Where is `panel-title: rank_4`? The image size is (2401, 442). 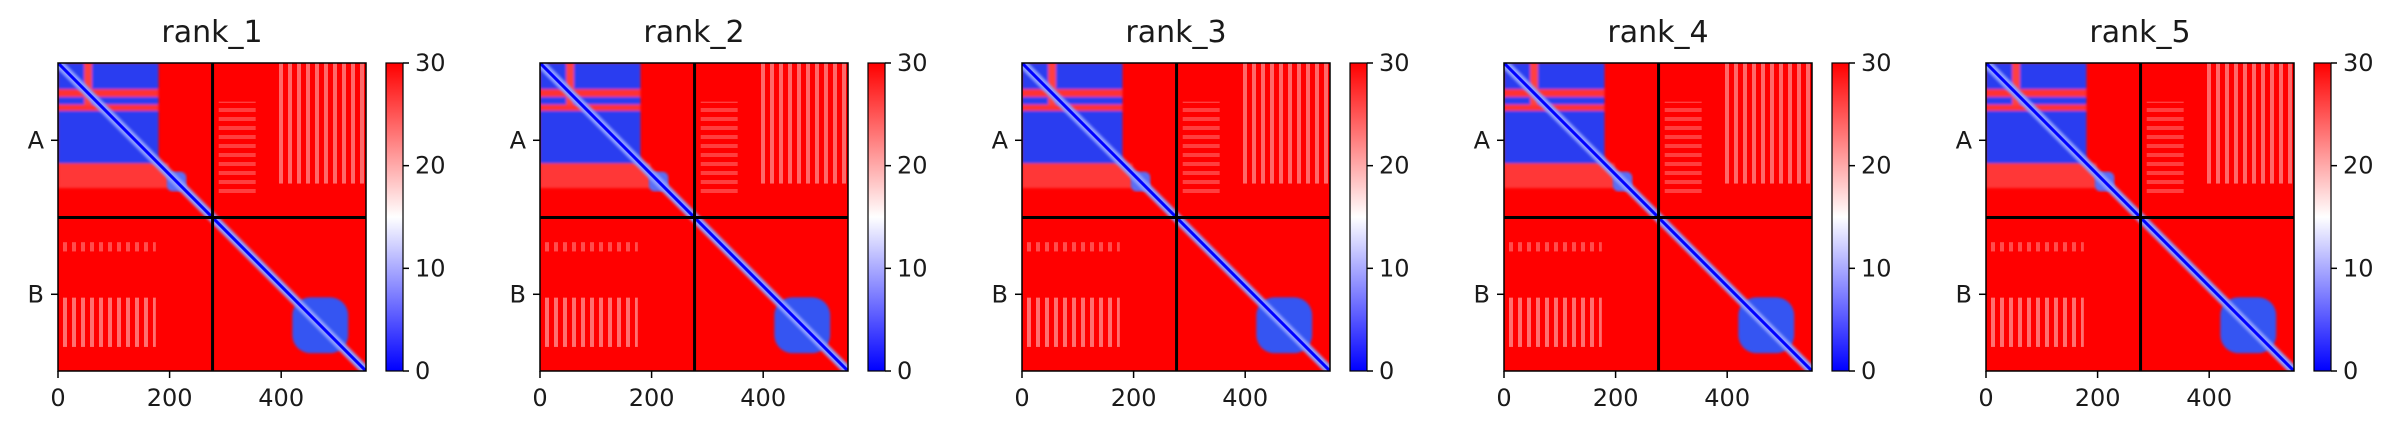
panel-title: rank_4 is located at coordinates (1657, 32).